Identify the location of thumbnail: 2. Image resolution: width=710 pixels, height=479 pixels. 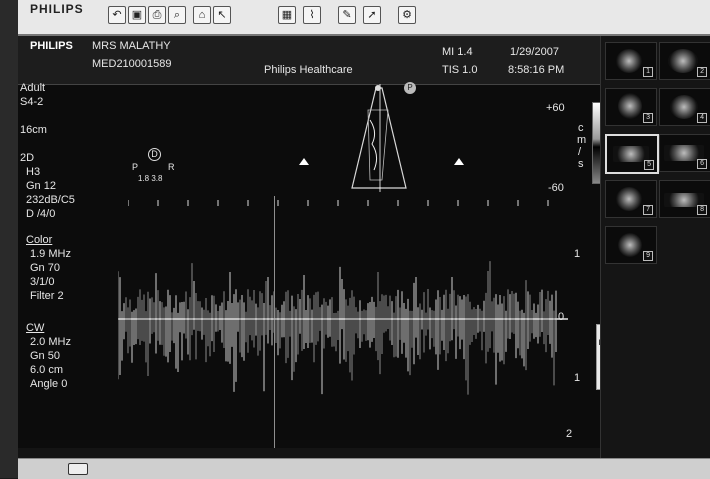
(684, 61).